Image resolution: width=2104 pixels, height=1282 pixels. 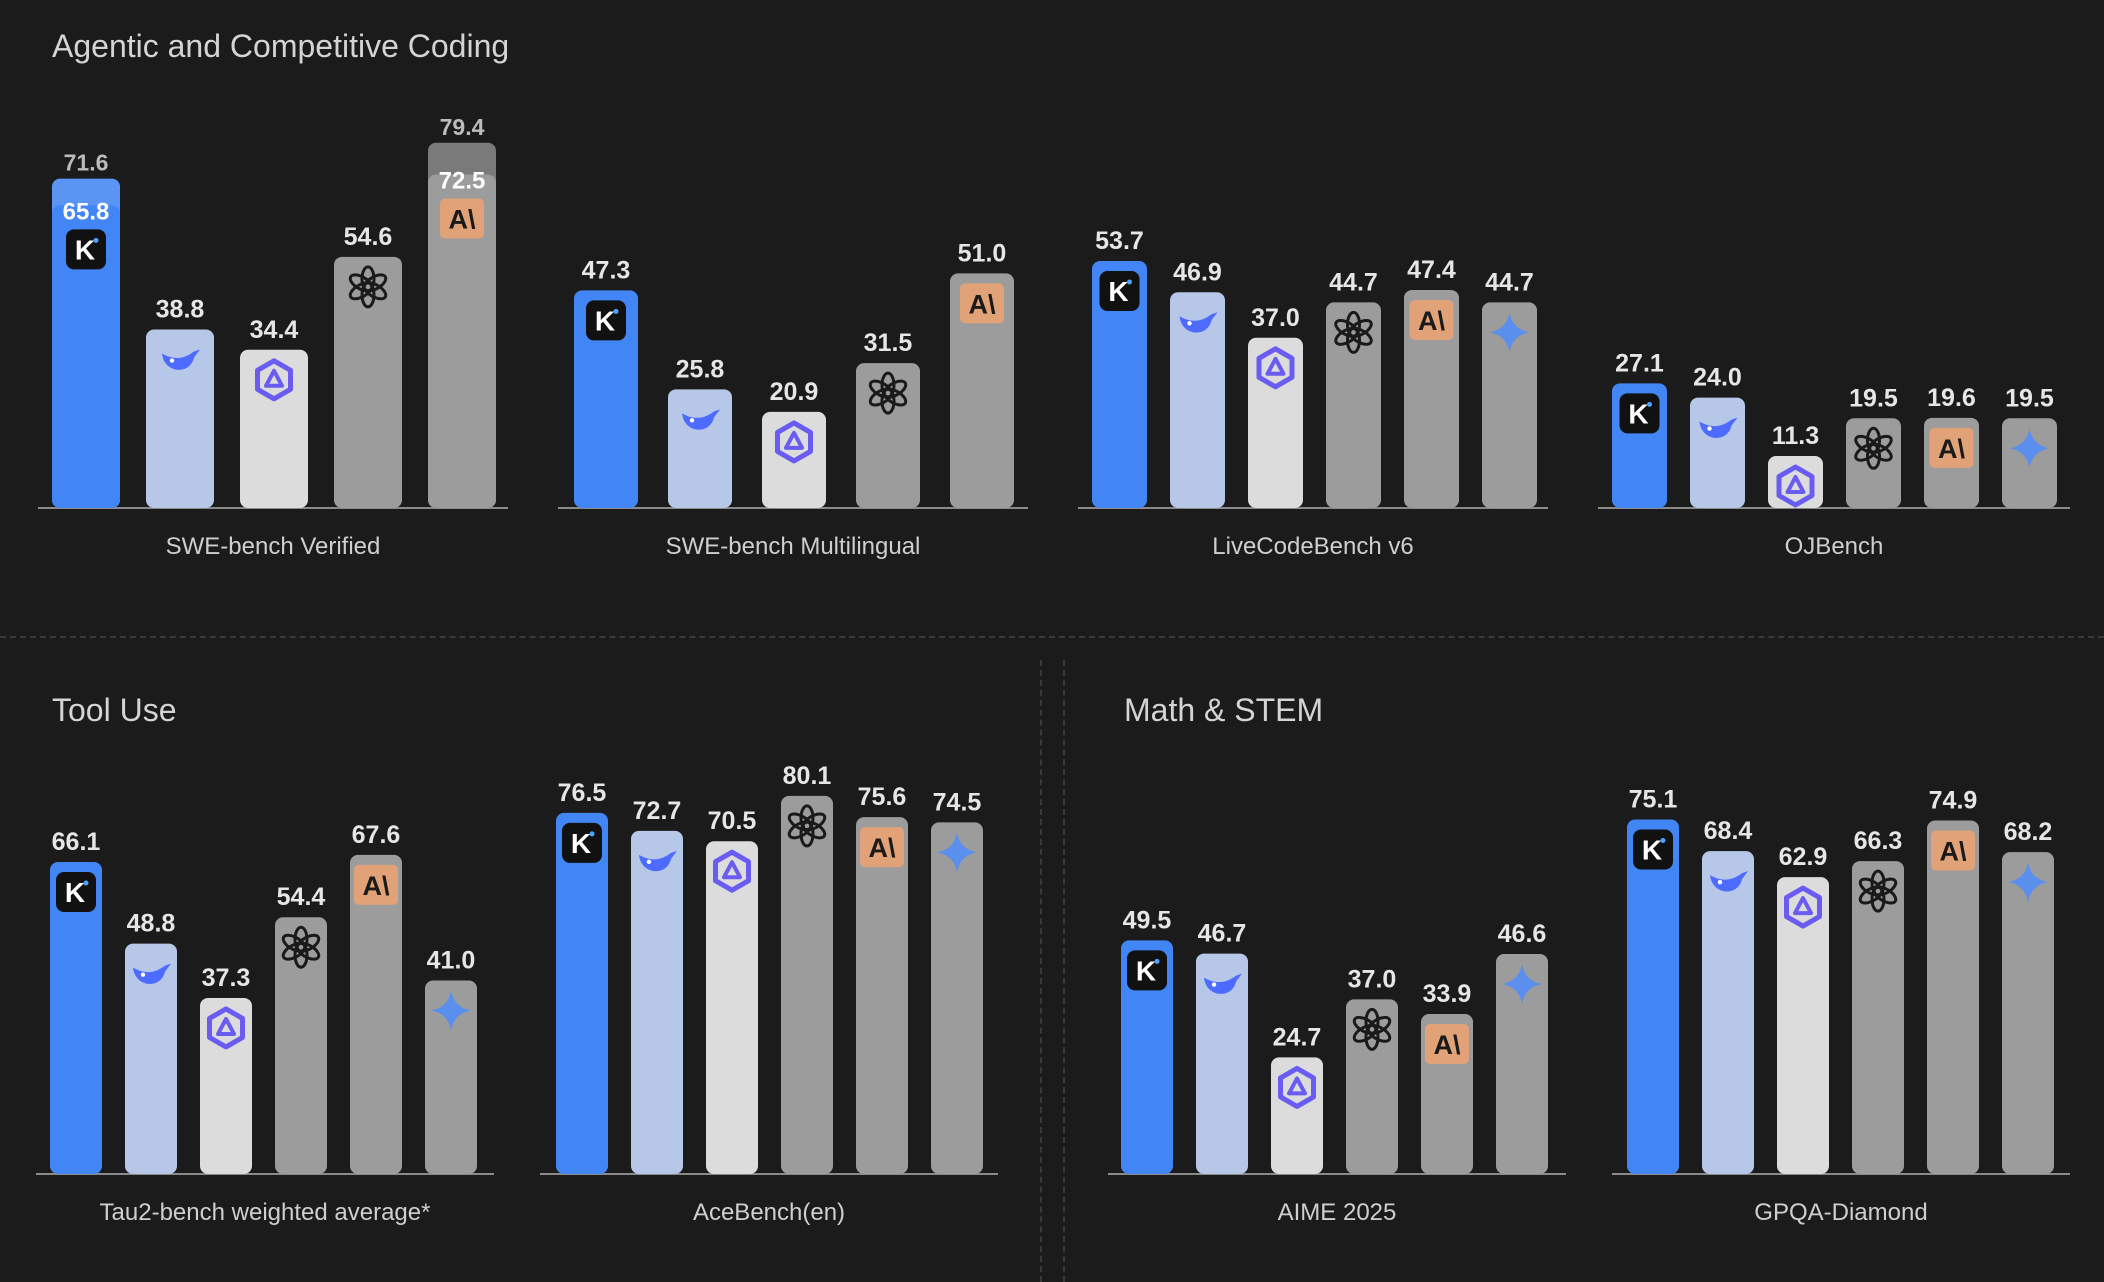 What do you see at coordinates (1431, 270) in the screenshot?
I see `data-label-claude: 47.4` at bounding box center [1431, 270].